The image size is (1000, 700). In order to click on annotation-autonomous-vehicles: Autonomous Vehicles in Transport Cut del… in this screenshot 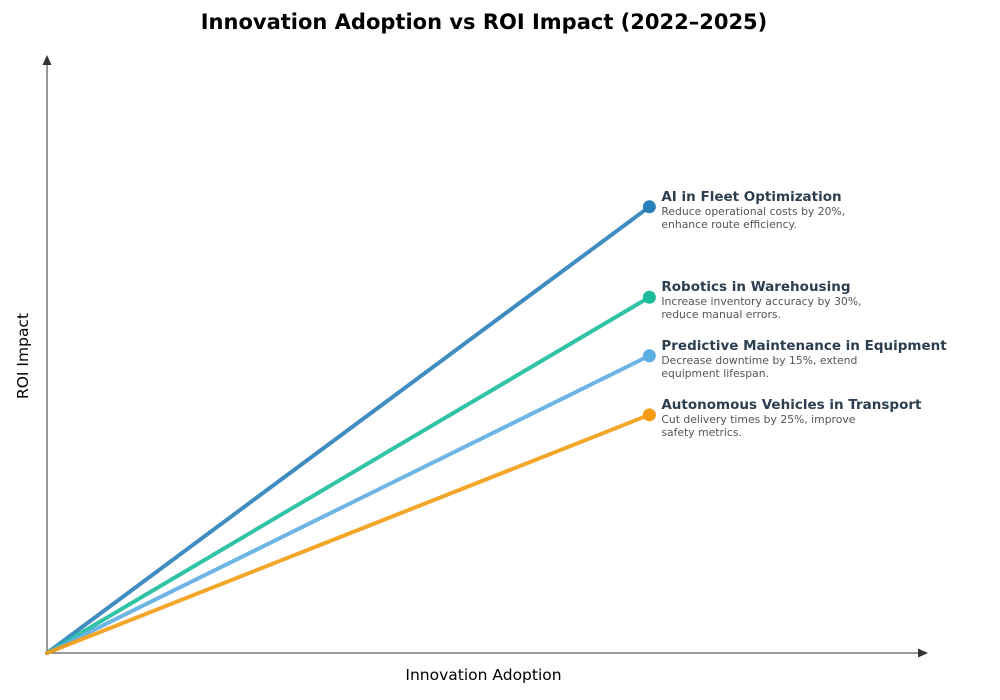, I will do `click(791, 418)`.